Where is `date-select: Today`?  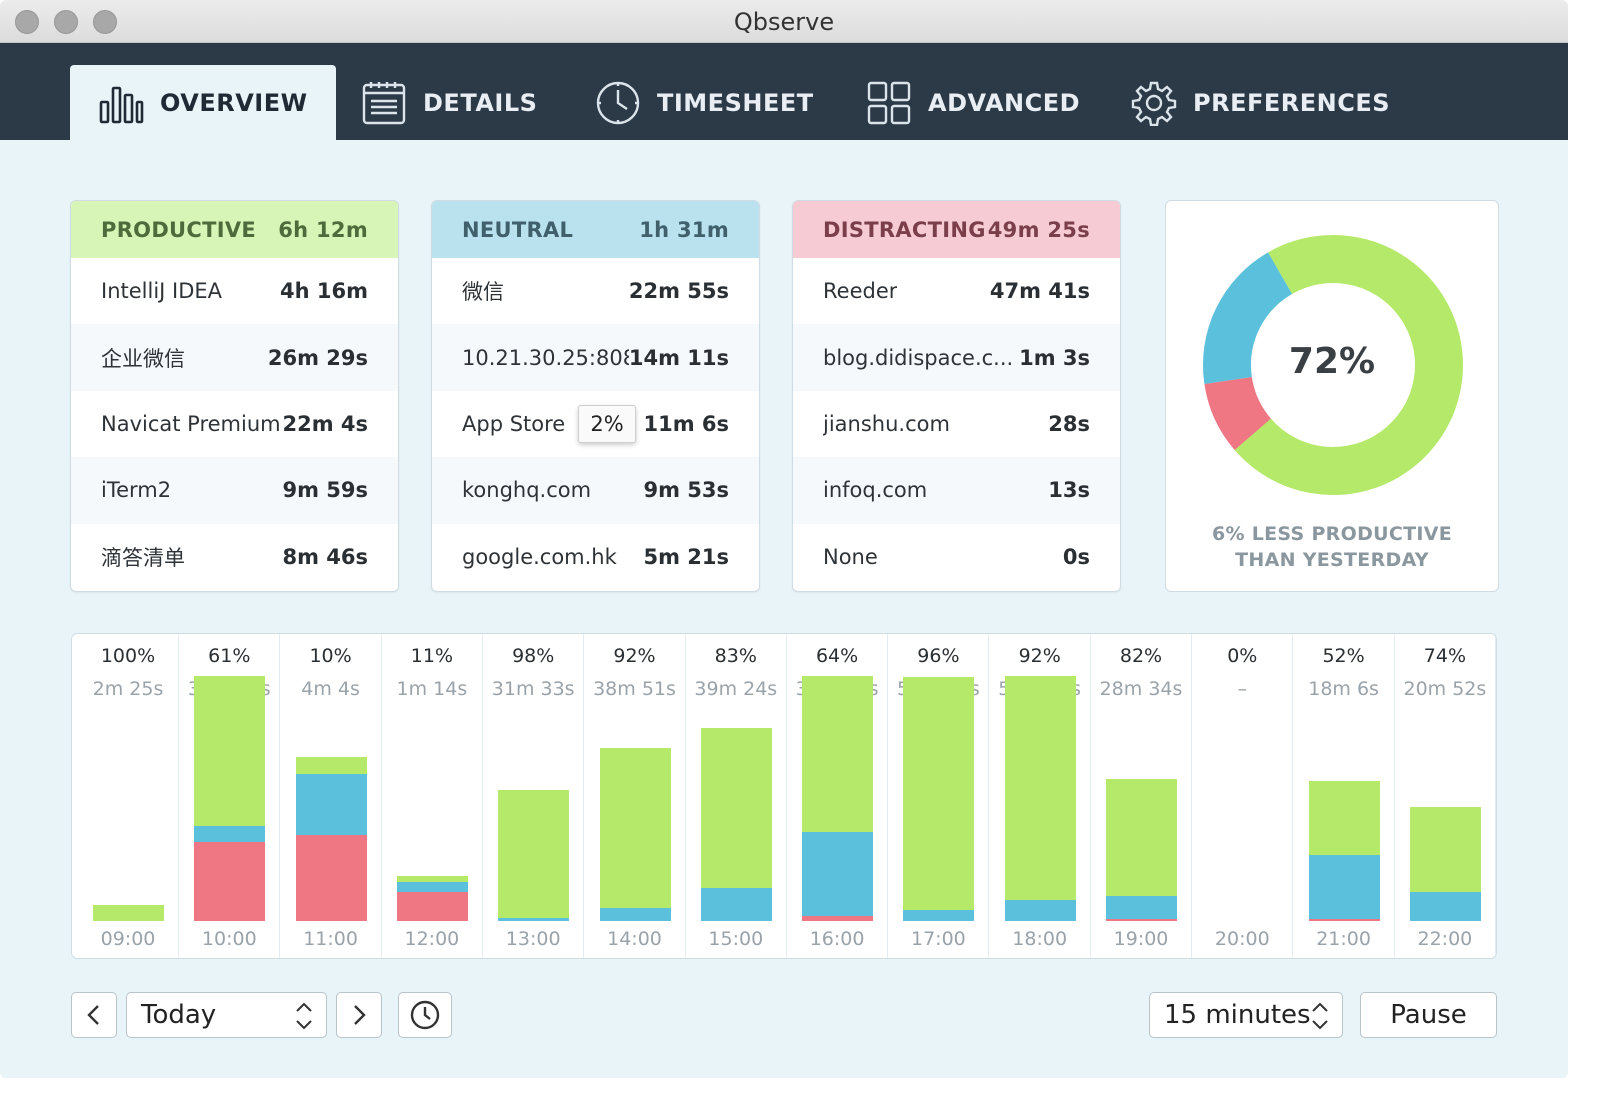 date-select: Today is located at coordinates (226, 1015).